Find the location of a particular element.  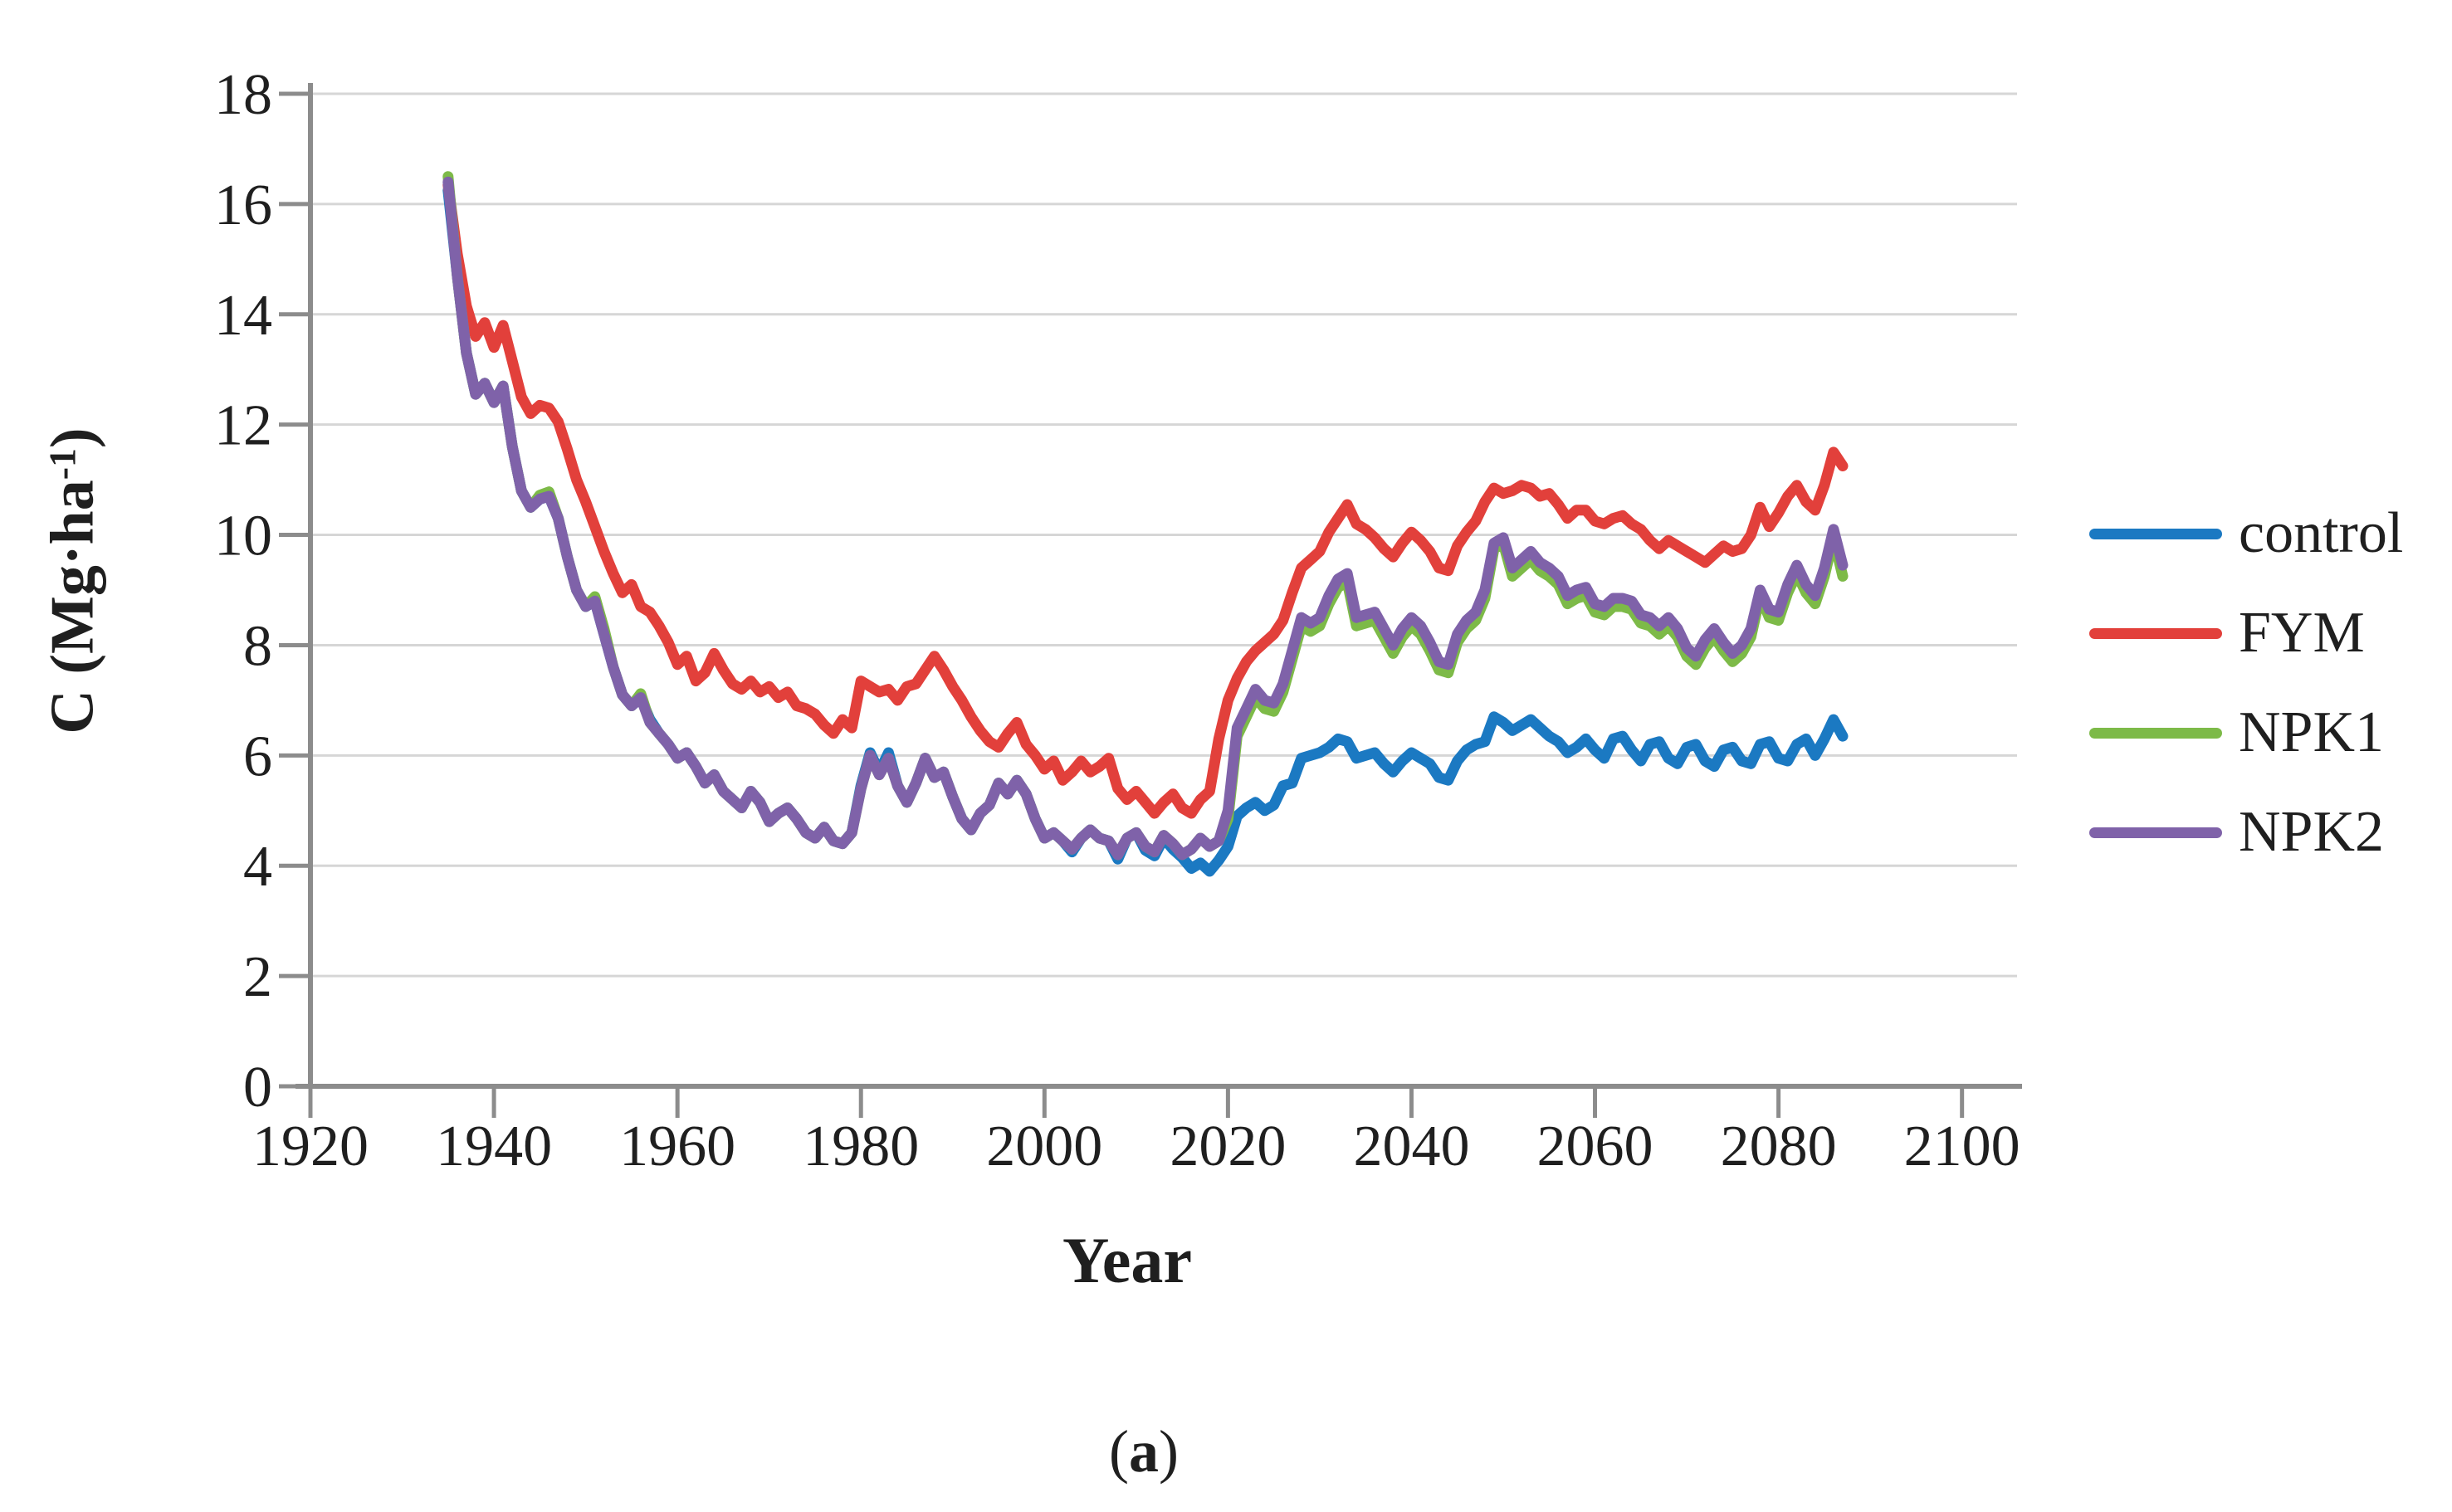

y-axis-ticks: 0 2 4 6 8 10 12 14 16 18 is located at coordinates (262, 591).